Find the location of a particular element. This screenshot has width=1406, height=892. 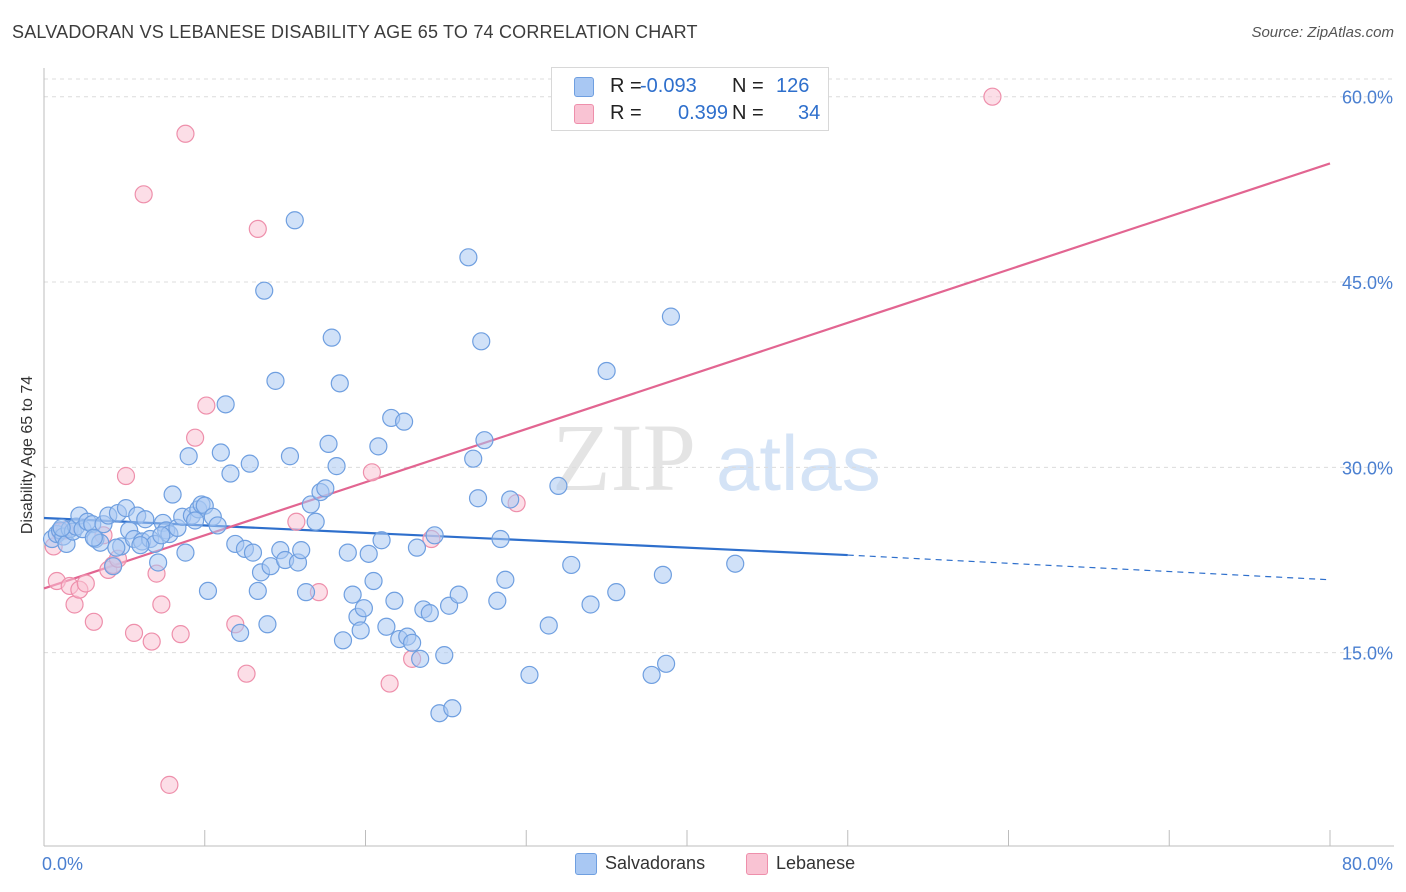

y-tick-label: 60.0% is located at coordinates (1367, 98).